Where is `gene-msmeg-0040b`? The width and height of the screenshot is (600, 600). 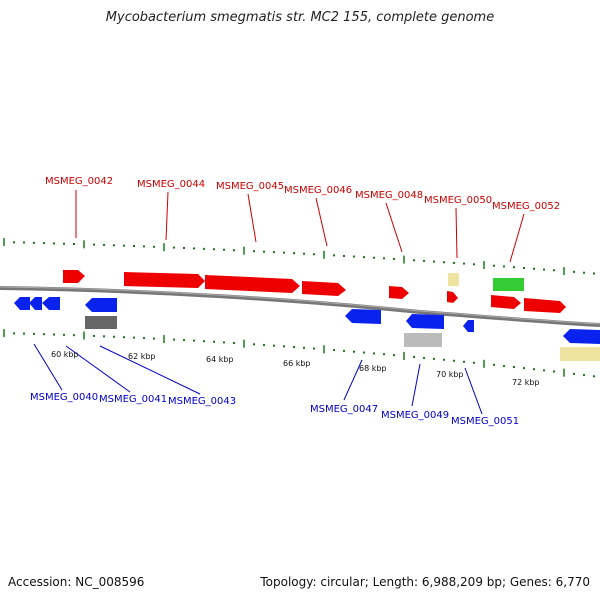 gene-msmeg-0040b is located at coordinates (35, 303).